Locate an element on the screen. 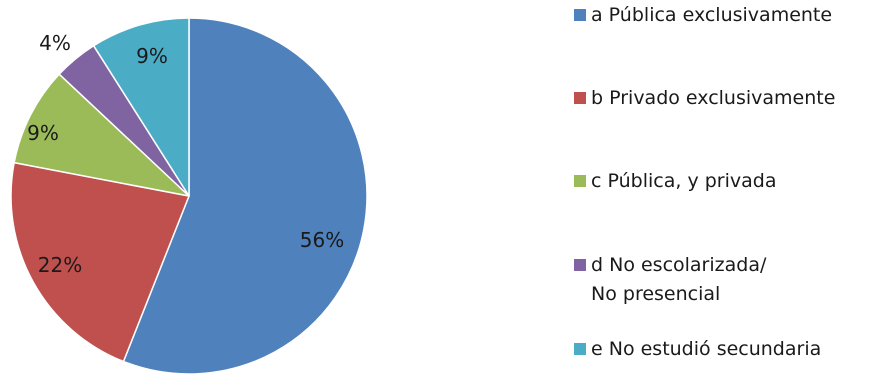 Image resolution: width=887 pixels, height=375 pixels. pie-slice-e is located at coordinates (141, 107).